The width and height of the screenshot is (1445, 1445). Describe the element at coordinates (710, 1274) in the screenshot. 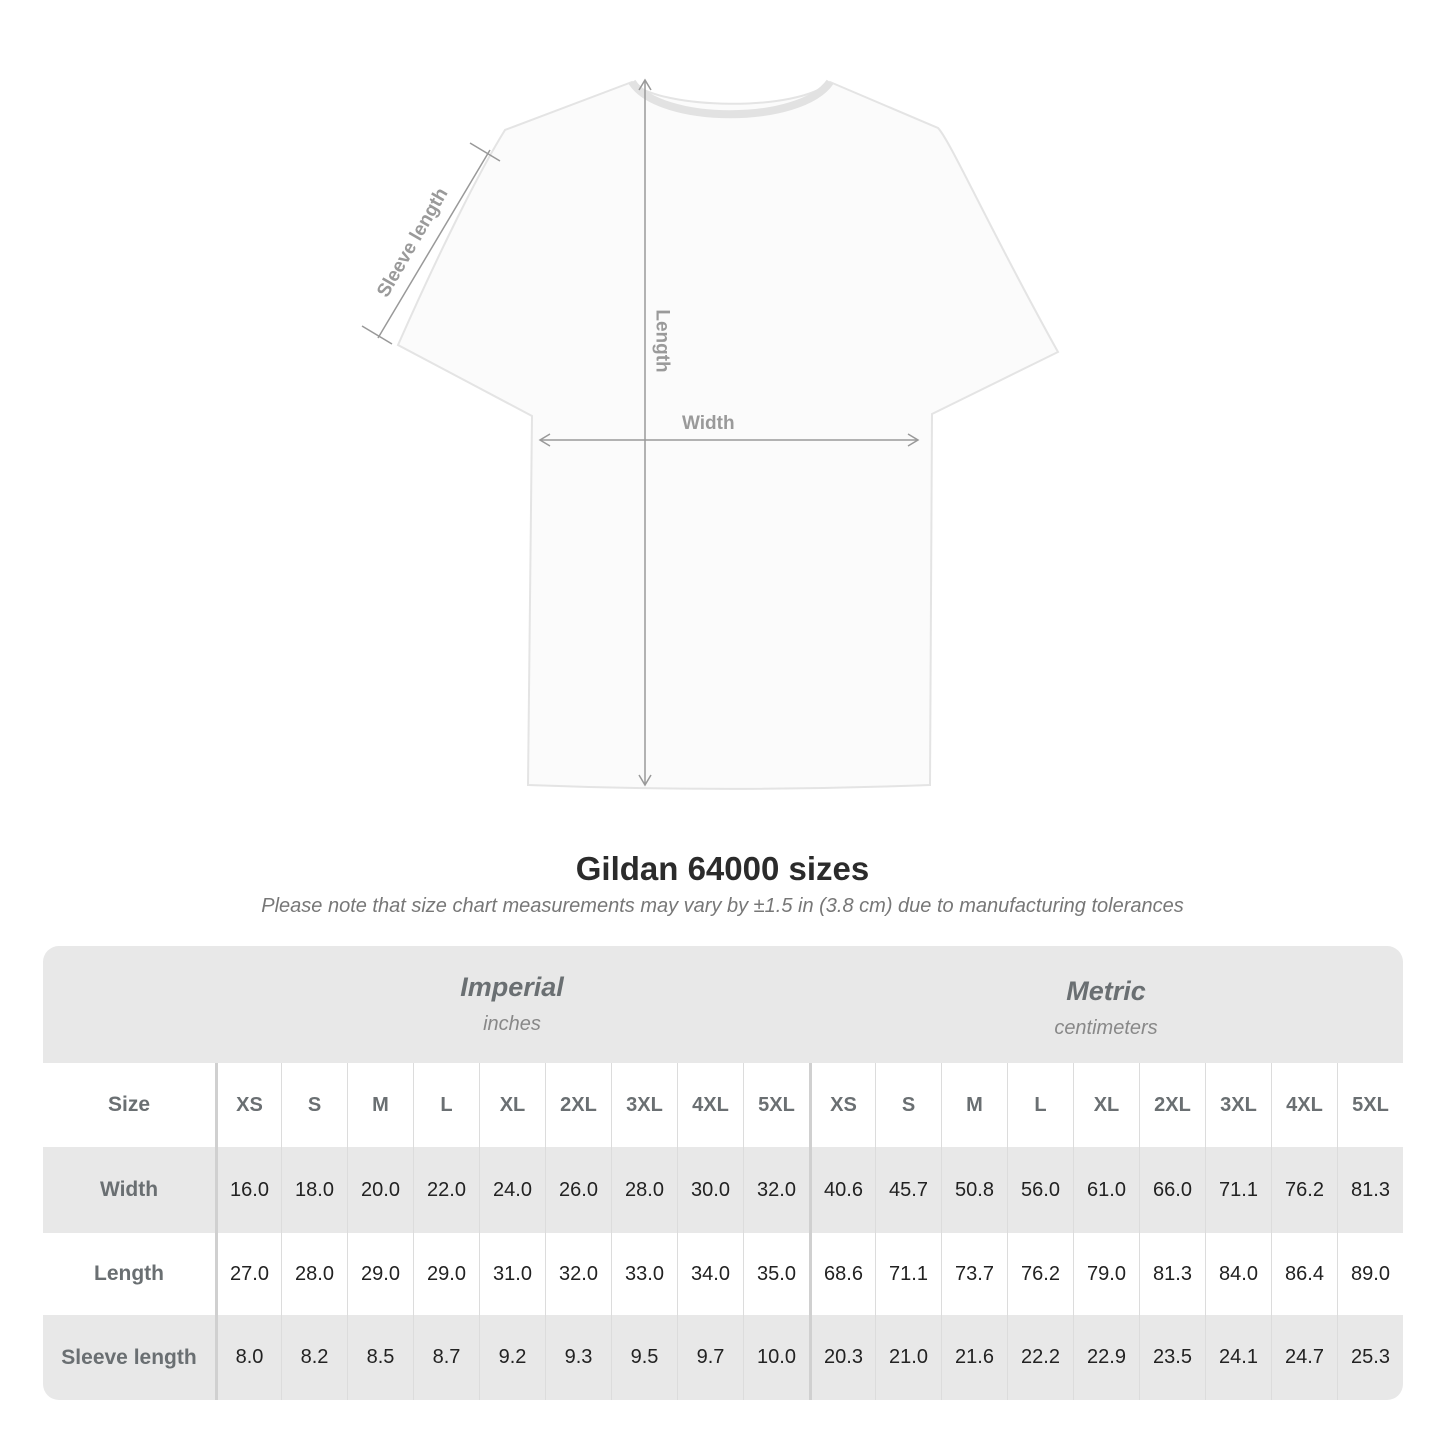

I see `imperial-value-cell: 34.0` at that location.